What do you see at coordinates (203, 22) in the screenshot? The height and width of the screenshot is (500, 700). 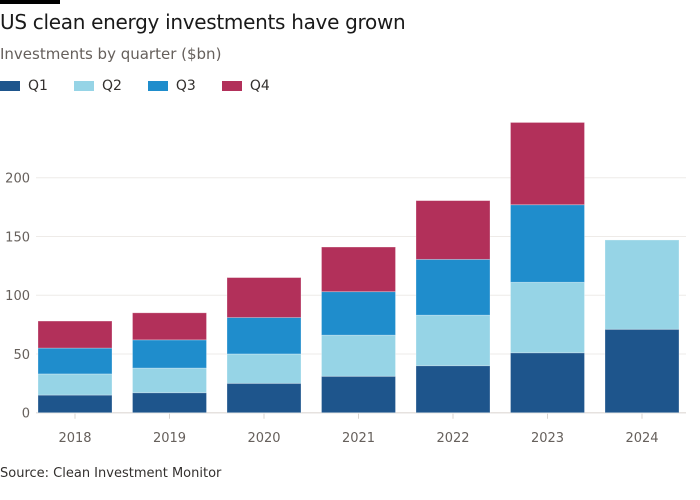 I see `chart-title: US clean energy investments have grown` at bounding box center [203, 22].